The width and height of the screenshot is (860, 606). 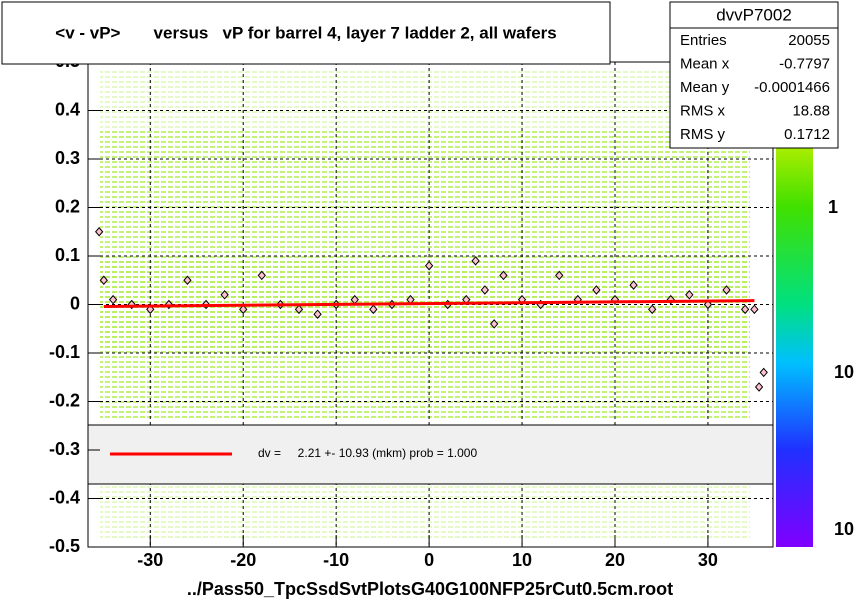 I want to click on title-box, so click(x=306, y=33).